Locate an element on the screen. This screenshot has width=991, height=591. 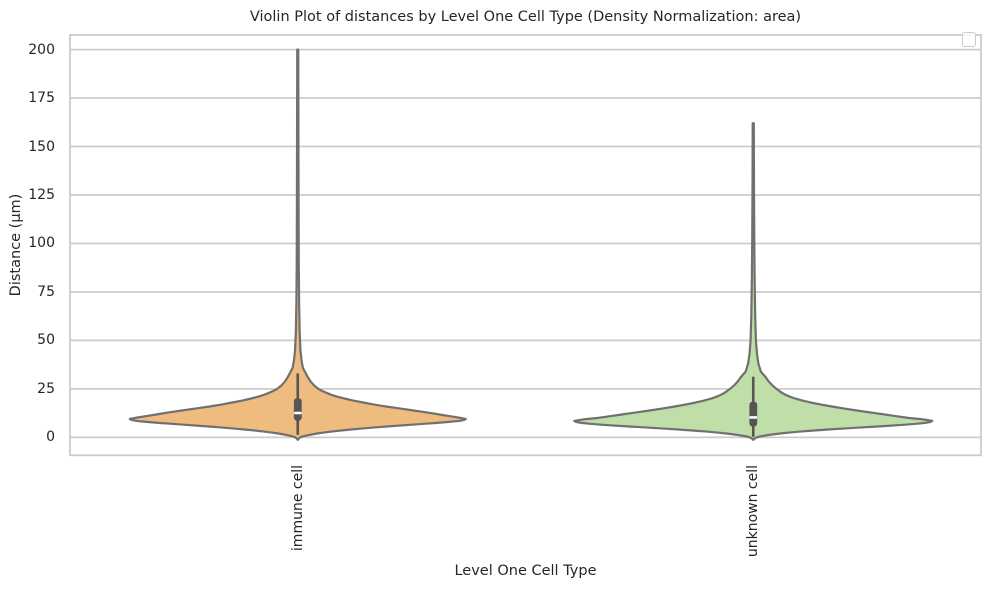
boxplot-median-unknown-cell is located at coordinates (753, 417).